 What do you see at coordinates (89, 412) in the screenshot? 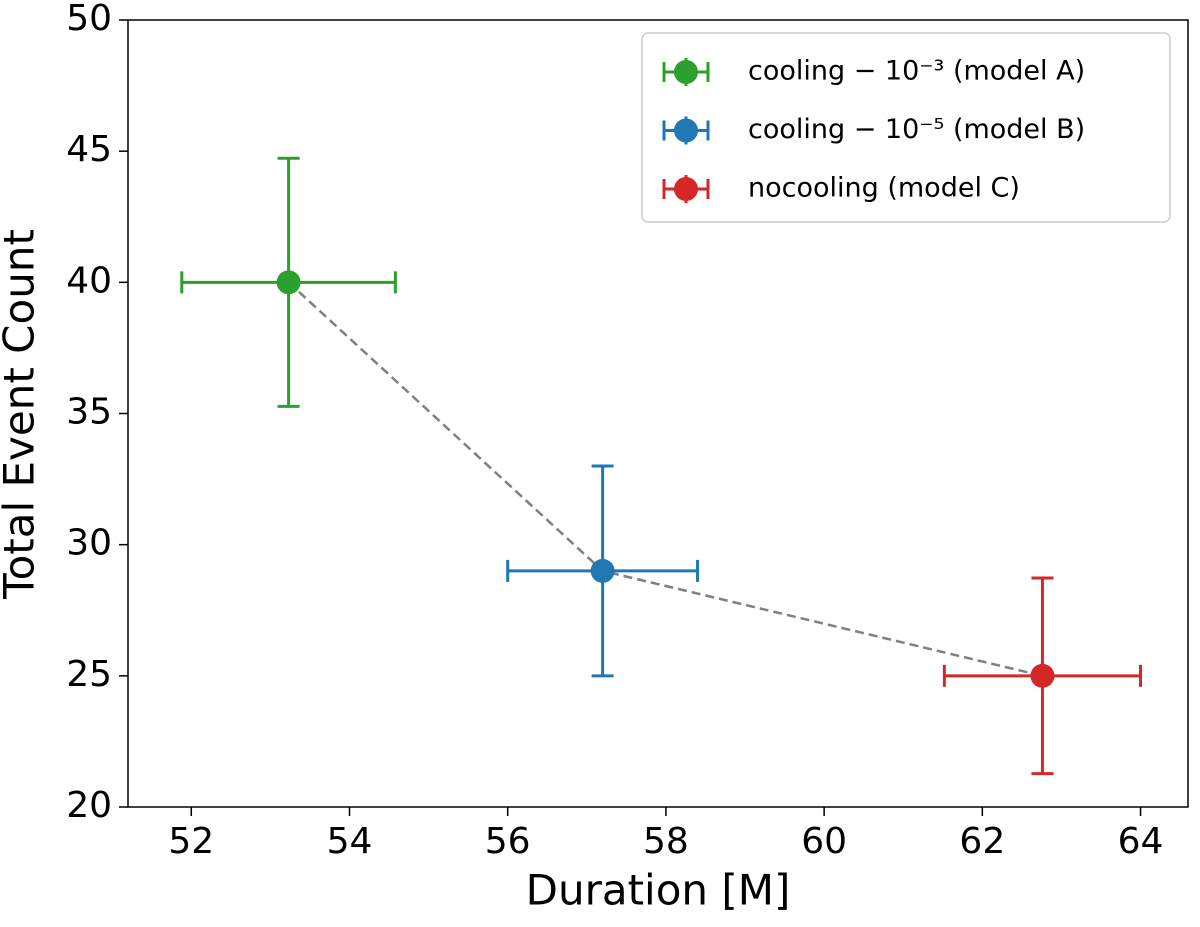
I see `y-tick-label: 35` at bounding box center [89, 412].